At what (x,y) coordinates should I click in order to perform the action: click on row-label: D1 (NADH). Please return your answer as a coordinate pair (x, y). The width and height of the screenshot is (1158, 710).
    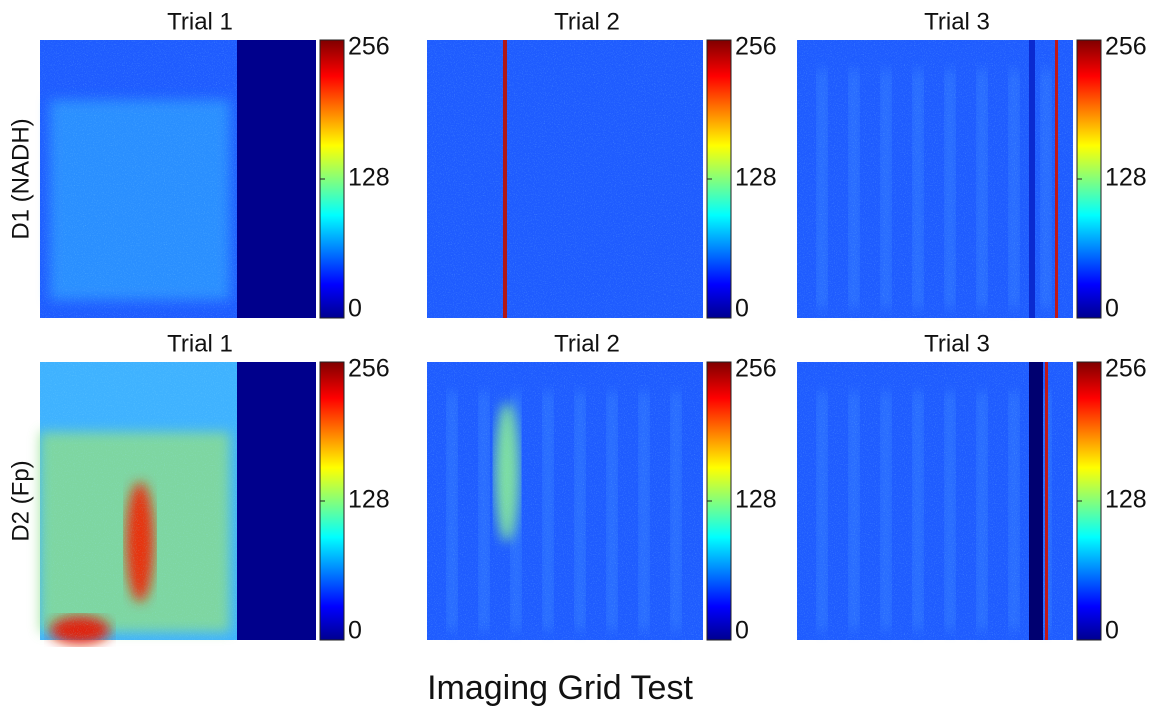
    Looking at the image, I should click on (20, 178).